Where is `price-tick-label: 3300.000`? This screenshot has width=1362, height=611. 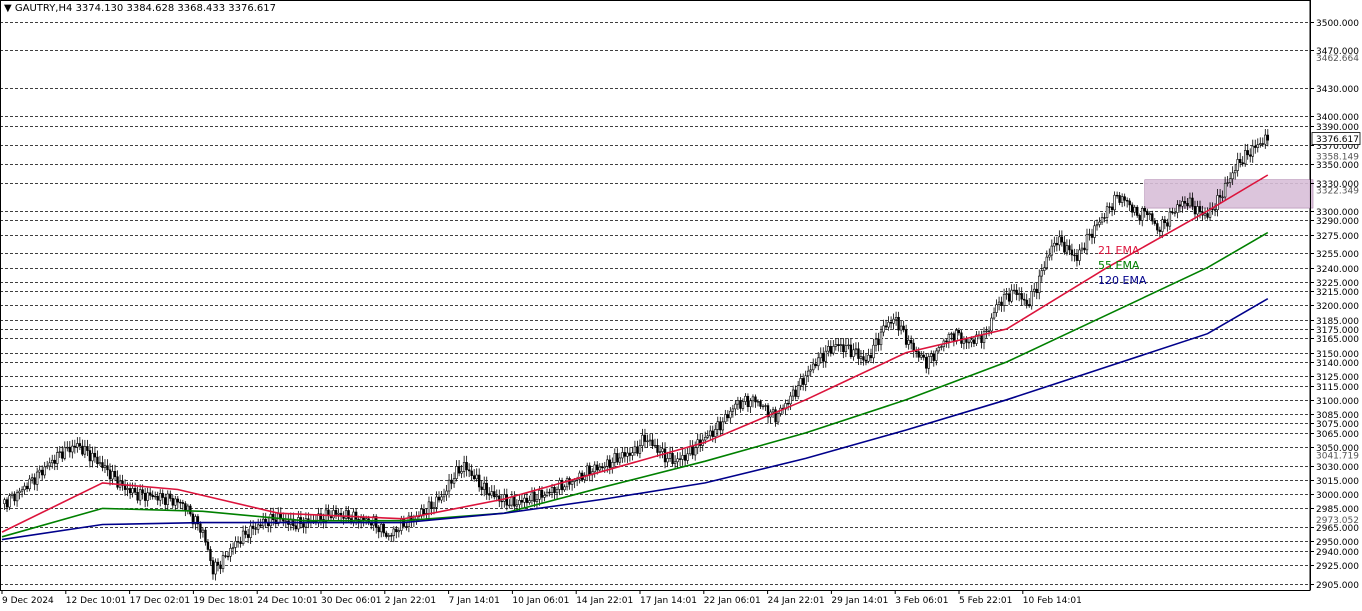 price-tick-label: 3300.000 is located at coordinates (1337, 213).